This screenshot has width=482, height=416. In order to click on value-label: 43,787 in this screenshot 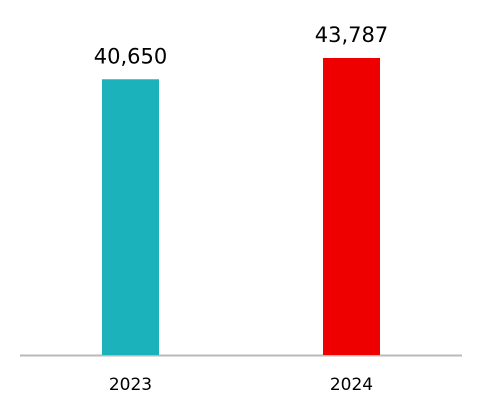, I will do `click(351, 35)`.